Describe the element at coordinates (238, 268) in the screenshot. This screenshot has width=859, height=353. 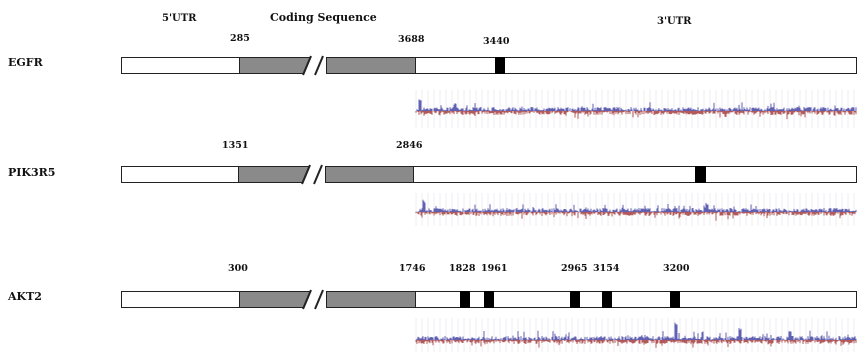
I see `akt2-cds-start: 300` at that location.